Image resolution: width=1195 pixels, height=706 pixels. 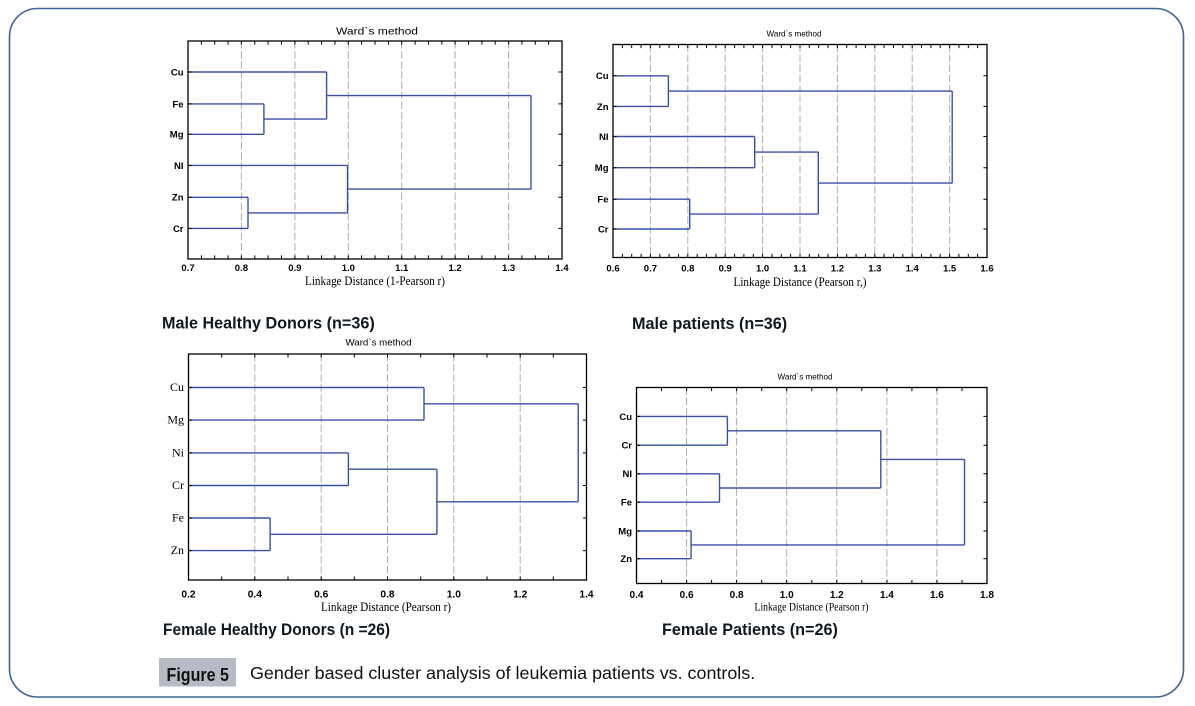 What do you see at coordinates (375, 281) in the screenshot?
I see `svg-text: Linkage Distance (1-Pearson r)` at bounding box center [375, 281].